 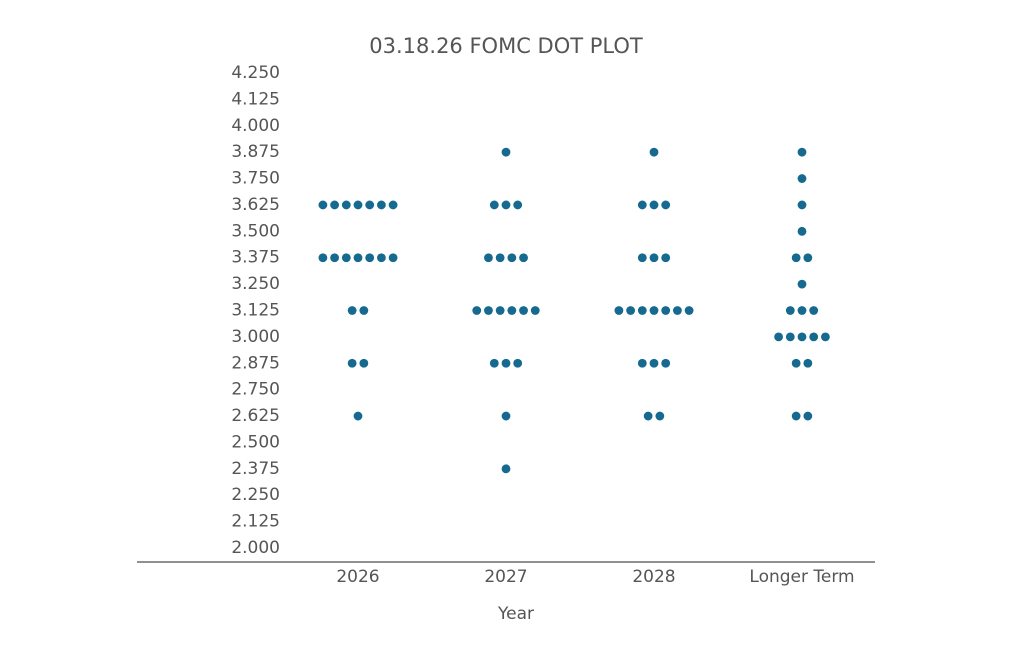 I want to click on x-axis-label: Year, so click(x=515, y=614).